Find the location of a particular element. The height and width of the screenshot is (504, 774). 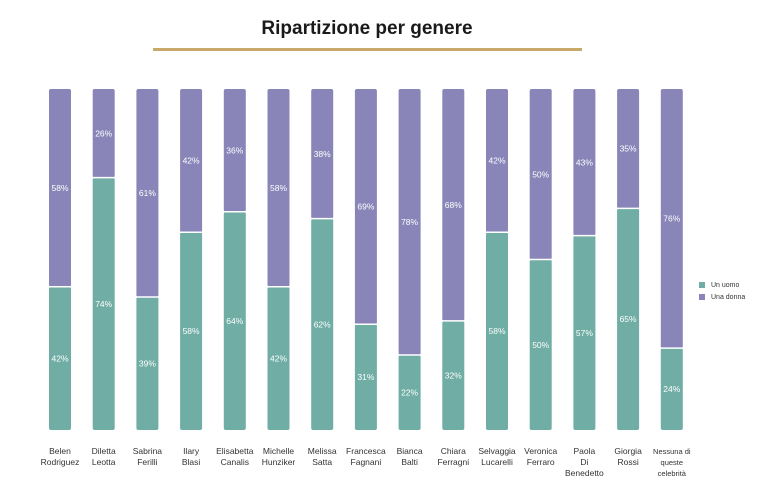

category-label-line: Bianca is located at coordinates (410, 451).